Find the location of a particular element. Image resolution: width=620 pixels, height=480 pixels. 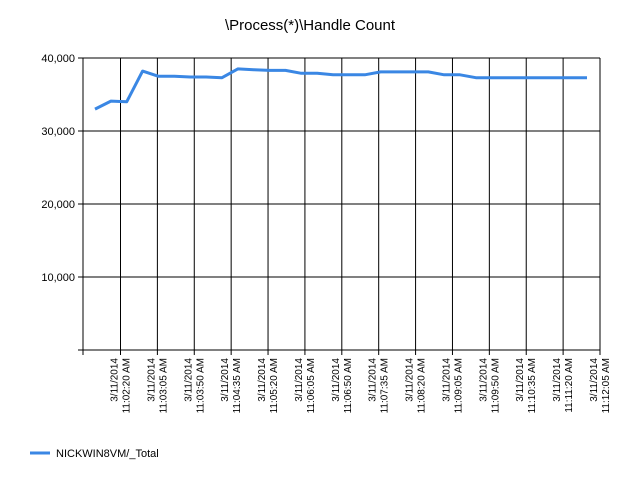

series-line is located at coordinates (340, 89).